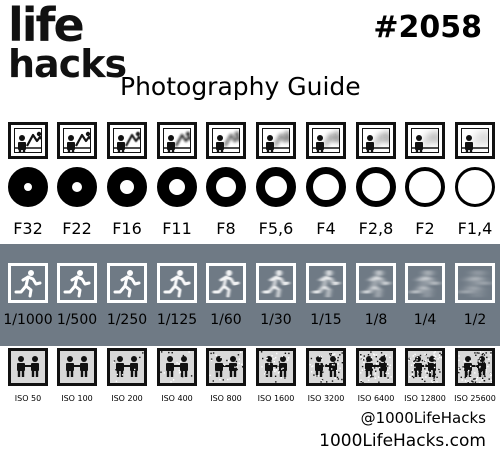  Describe the element at coordinates (77, 398) in the screenshot. I see `iso-label: ISO 100` at that location.